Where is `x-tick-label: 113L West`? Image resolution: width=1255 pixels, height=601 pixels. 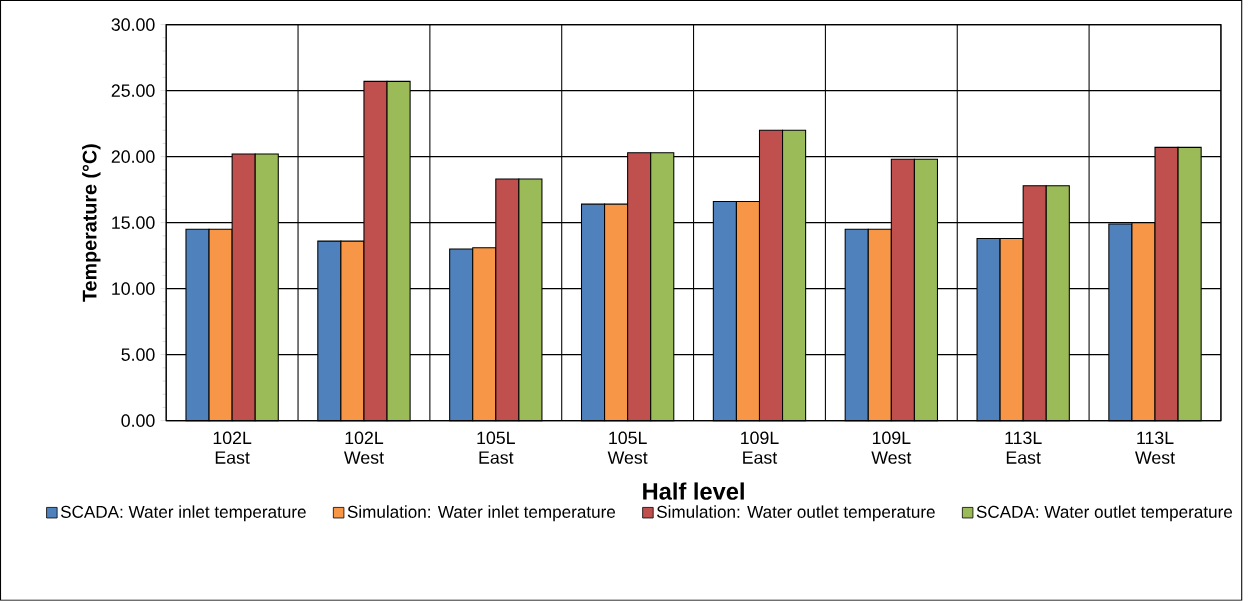 x-tick-label: 113L West is located at coordinates (1155, 447).